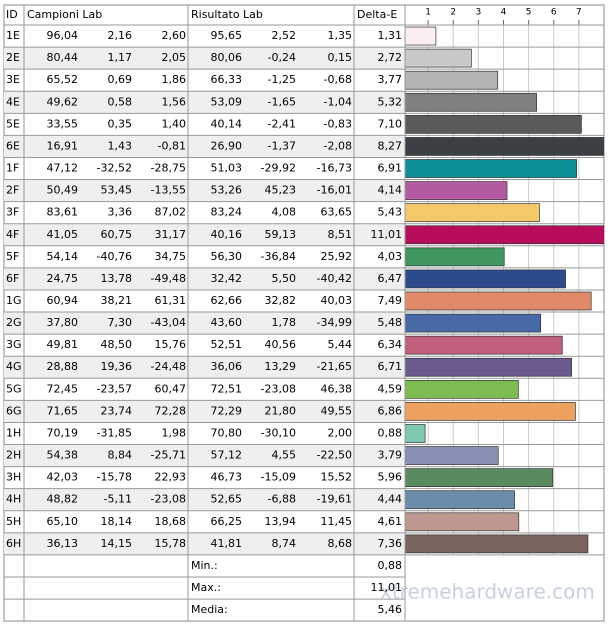 Image resolution: width=614 pixels, height=624 pixels. What do you see at coordinates (227, 256) in the screenshot?
I see `result-value: 56,30` at bounding box center [227, 256].